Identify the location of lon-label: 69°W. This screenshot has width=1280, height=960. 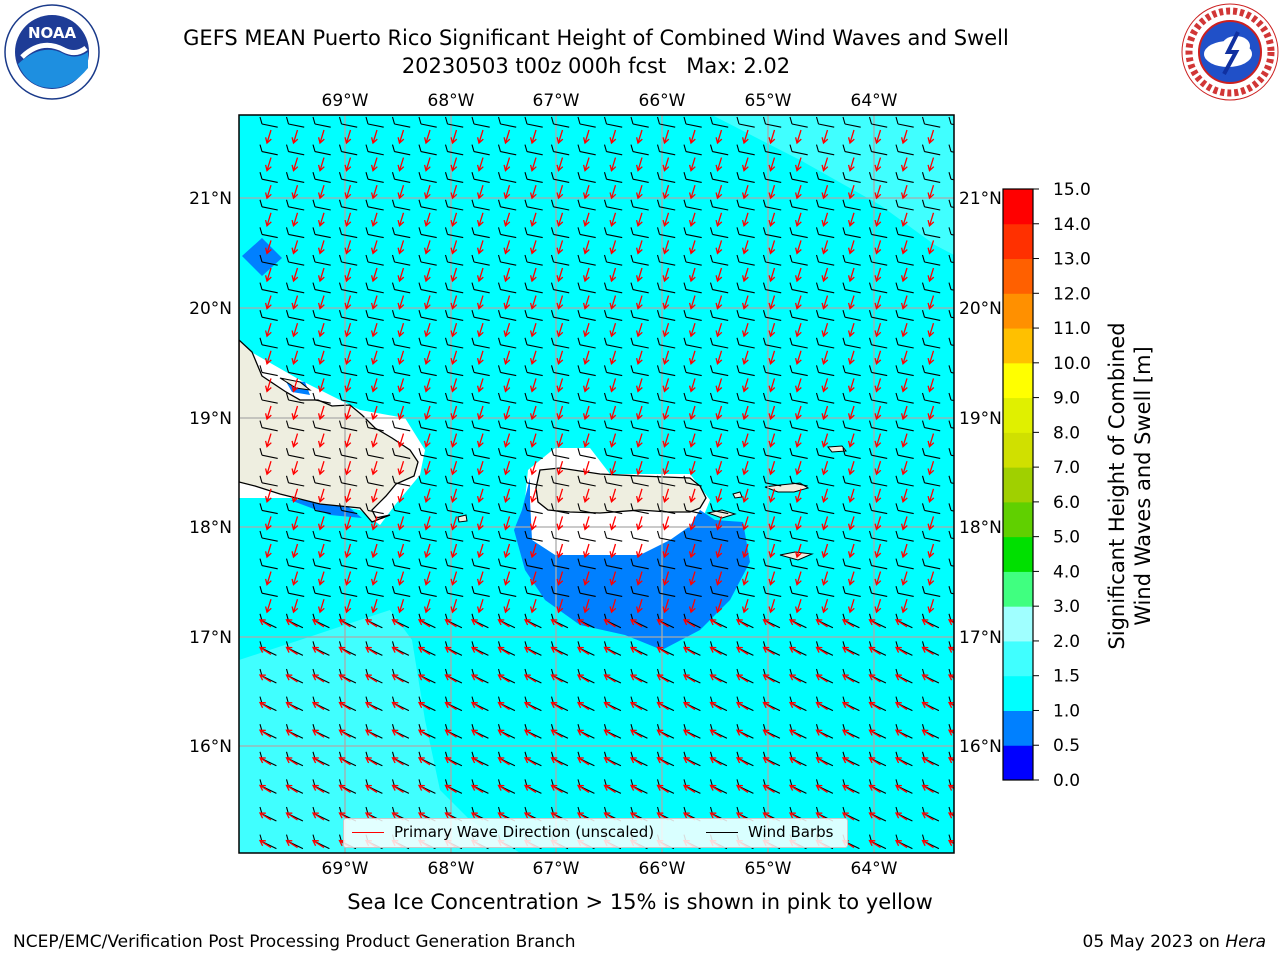
(345, 869).